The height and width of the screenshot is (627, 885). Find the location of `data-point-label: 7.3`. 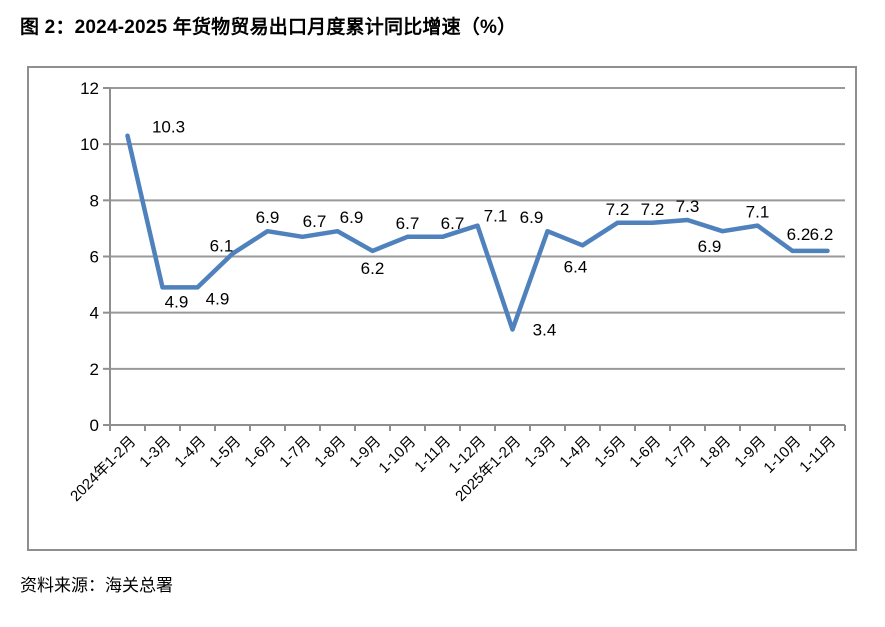

data-point-label: 7.3 is located at coordinates (688, 206).